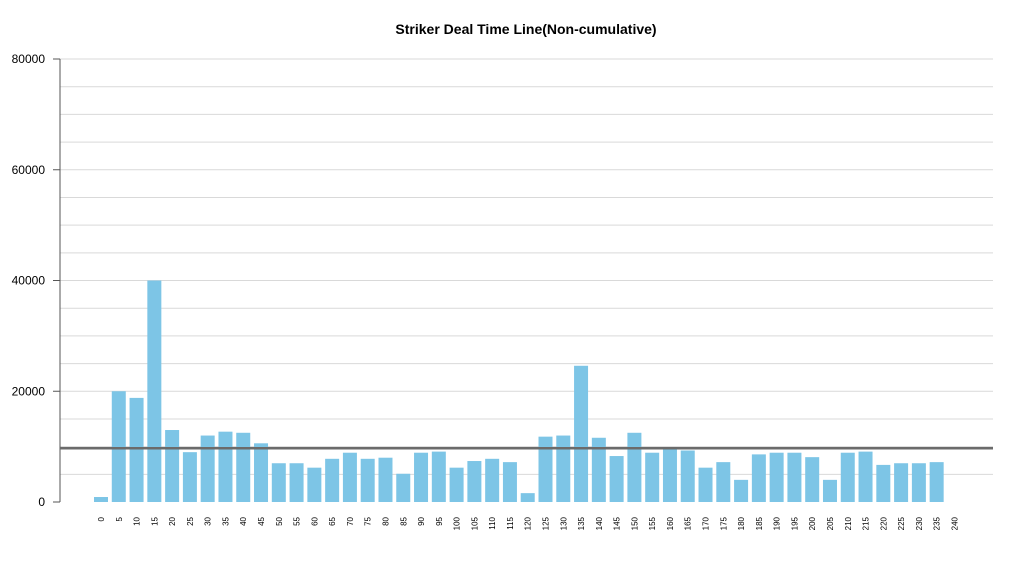 This screenshot has height=576, width=1024. What do you see at coordinates (492, 522) in the screenshot?
I see `x-tick-label: 110` at bounding box center [492, 522].